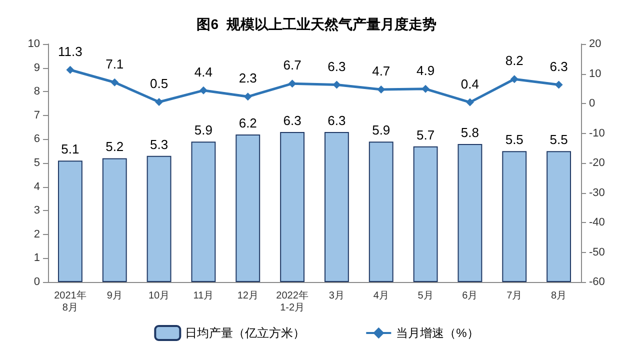 This screenshot has height=358, width=633. Describe the element at coordinates (247, 296) in the screenshot. I see `x-tick-label: 12月` at that location.